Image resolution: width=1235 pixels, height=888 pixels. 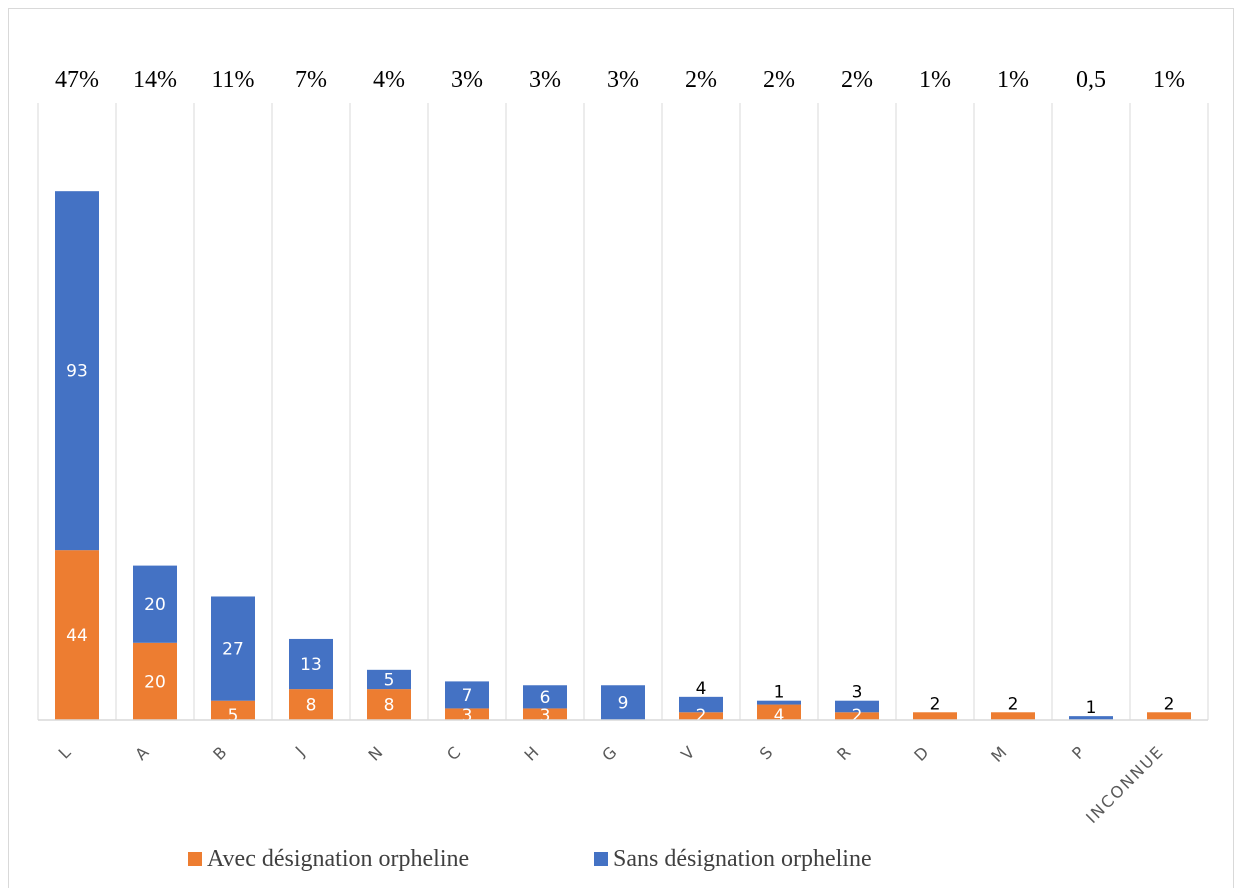 I want to click on bar-avec-n, so click(x=389, y=704).